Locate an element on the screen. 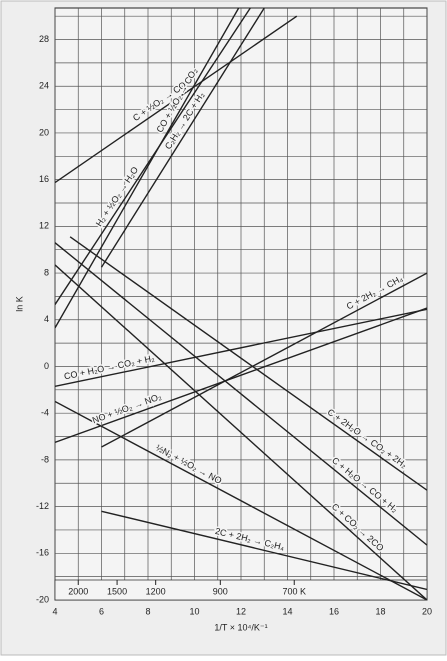  x-tick-label: 20 is located at coordinates (427, 611).